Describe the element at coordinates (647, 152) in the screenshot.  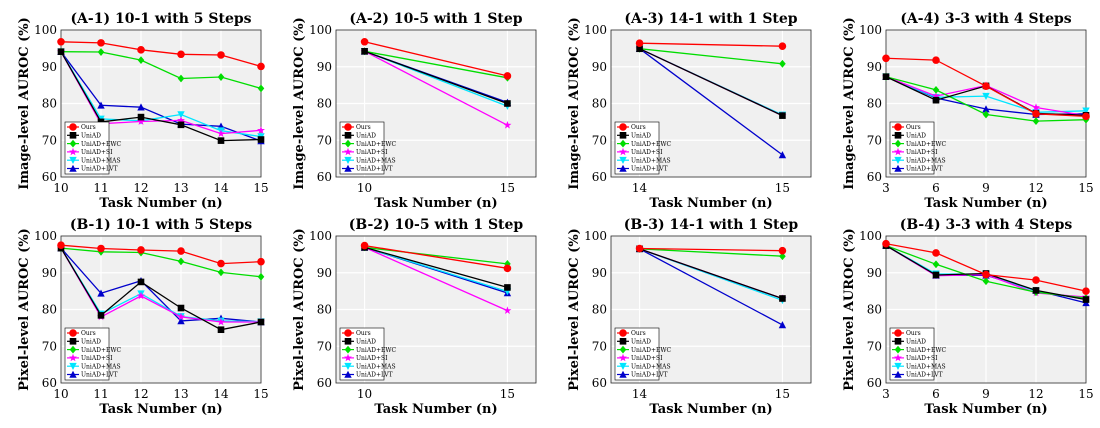
I see `legend-label: UniAD+SI` at that location.